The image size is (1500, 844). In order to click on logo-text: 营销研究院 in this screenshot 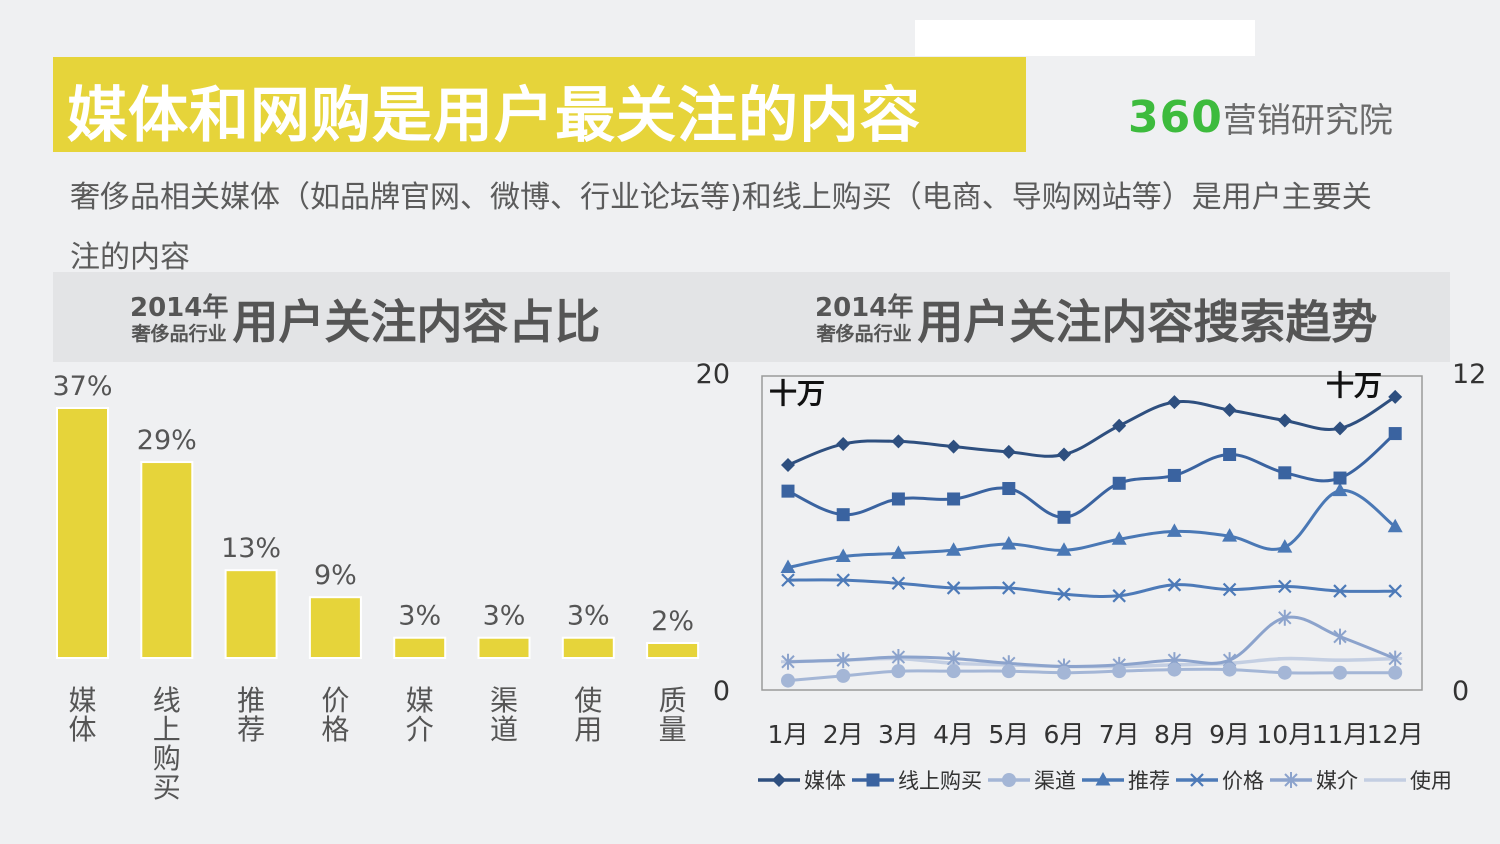, I will do `click(1307, 121)`.